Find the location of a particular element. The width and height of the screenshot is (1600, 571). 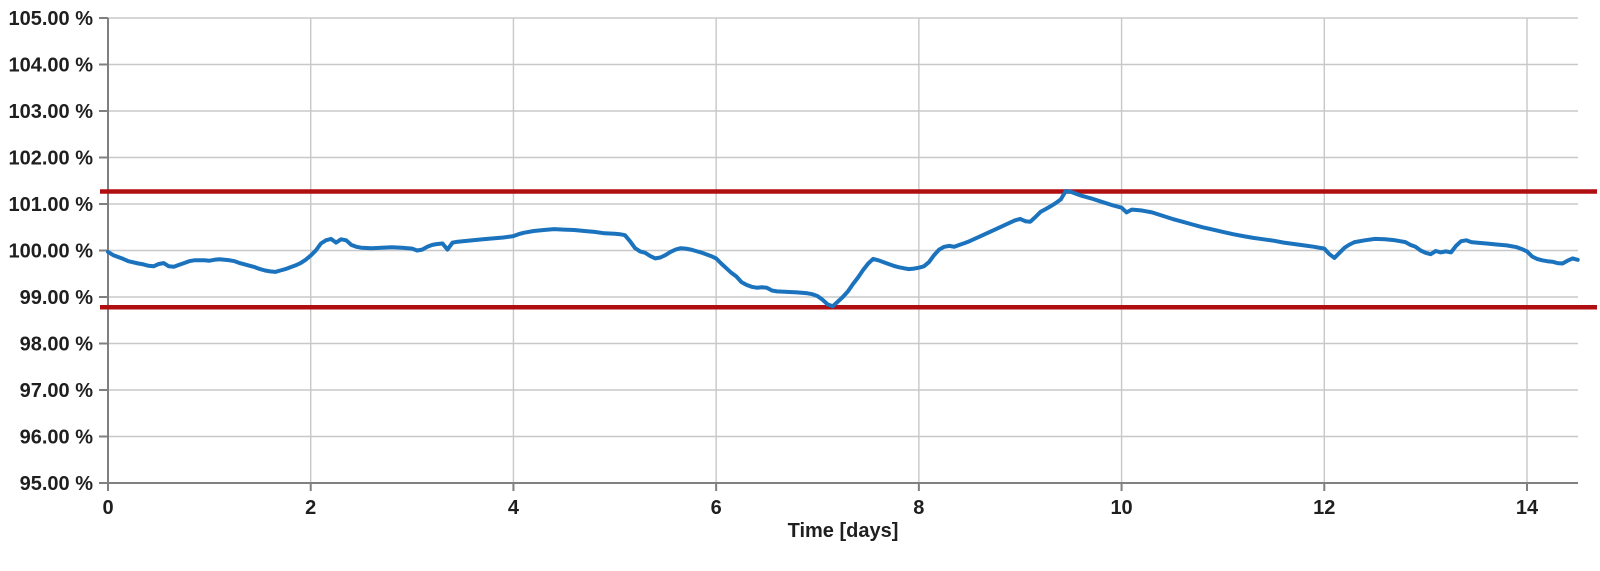

y-axis-tick-label: 101.00 % is located at coordinates (50, 205).